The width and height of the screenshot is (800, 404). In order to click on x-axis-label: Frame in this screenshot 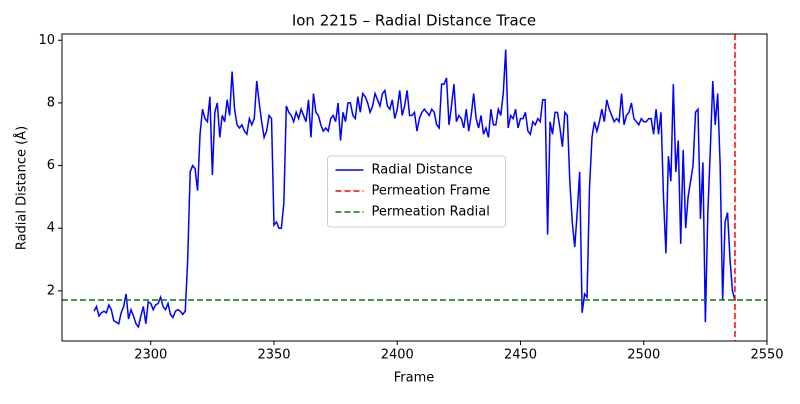, I will do `click(414, 378)`.